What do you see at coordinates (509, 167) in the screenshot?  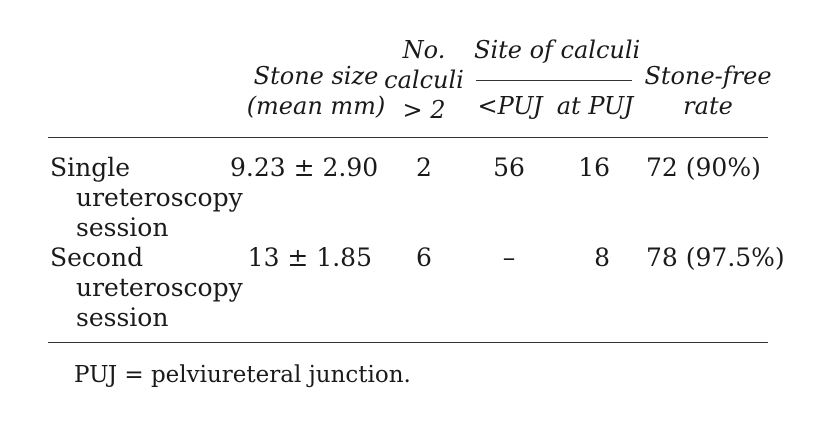 I see `cell-below-puj: 56` at bounding box center [509, 167].